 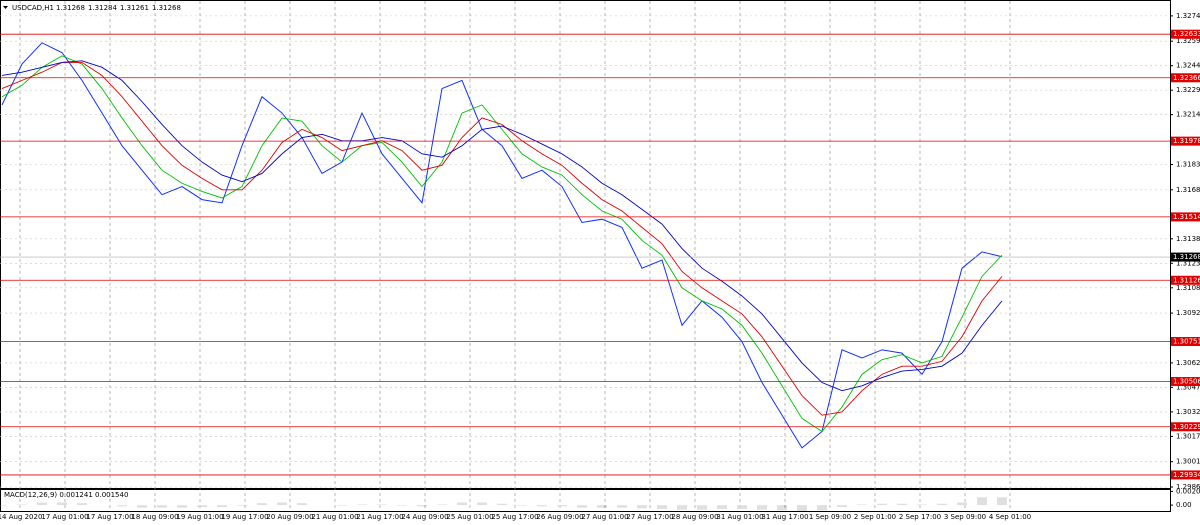 I want to click on level-label: 1.31978, so click(x=1186, y=141).